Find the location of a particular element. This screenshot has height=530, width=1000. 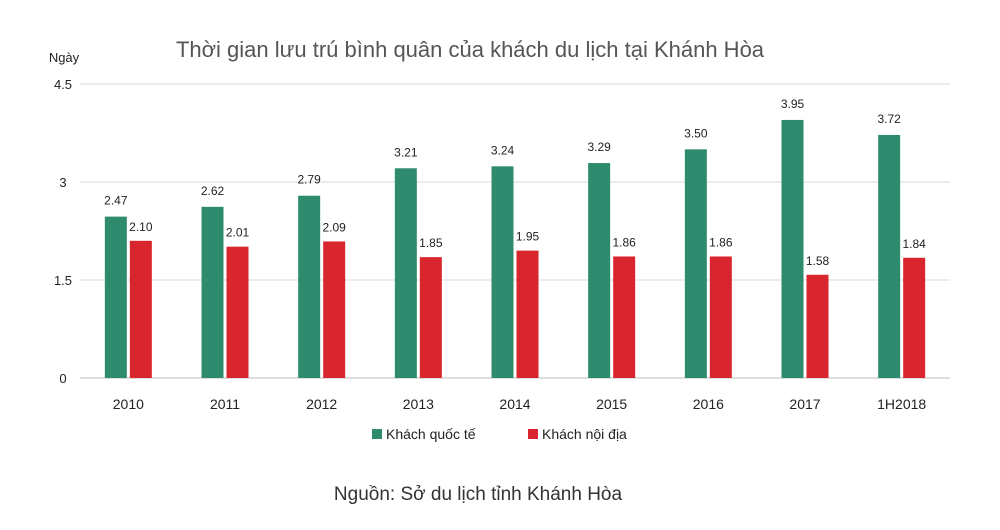

data-label-international-2012: 2.79 is located at coordinates (309, 180).